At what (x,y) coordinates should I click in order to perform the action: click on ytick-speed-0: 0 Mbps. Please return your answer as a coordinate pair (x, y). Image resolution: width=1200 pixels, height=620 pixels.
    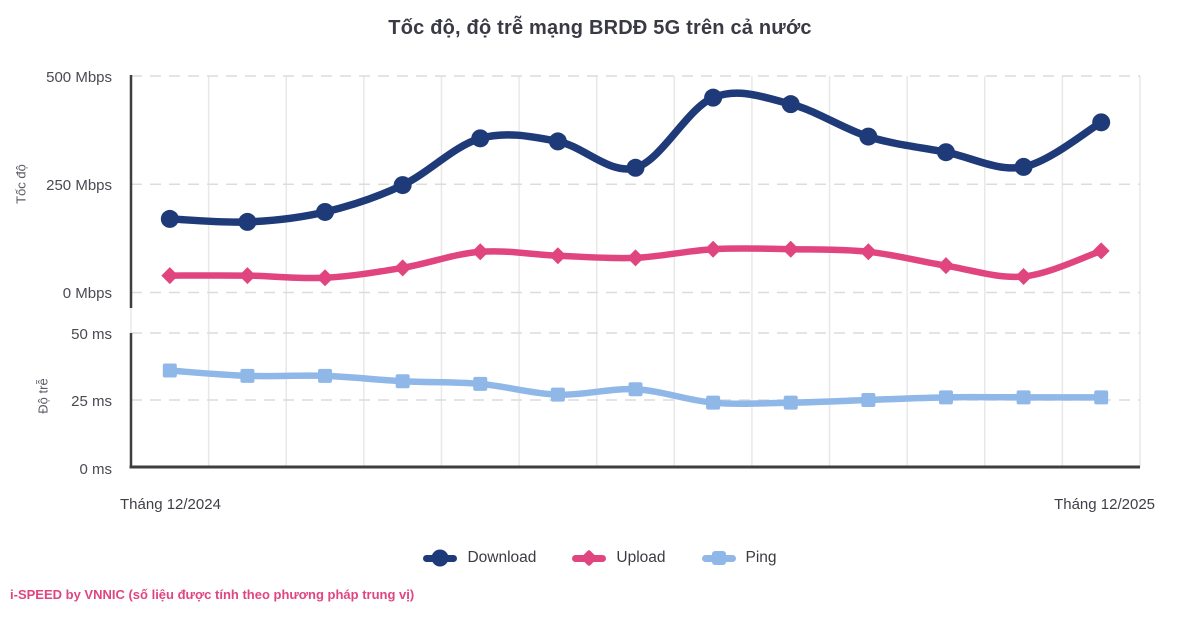
    Looking at the image, I should click on (87, 293).